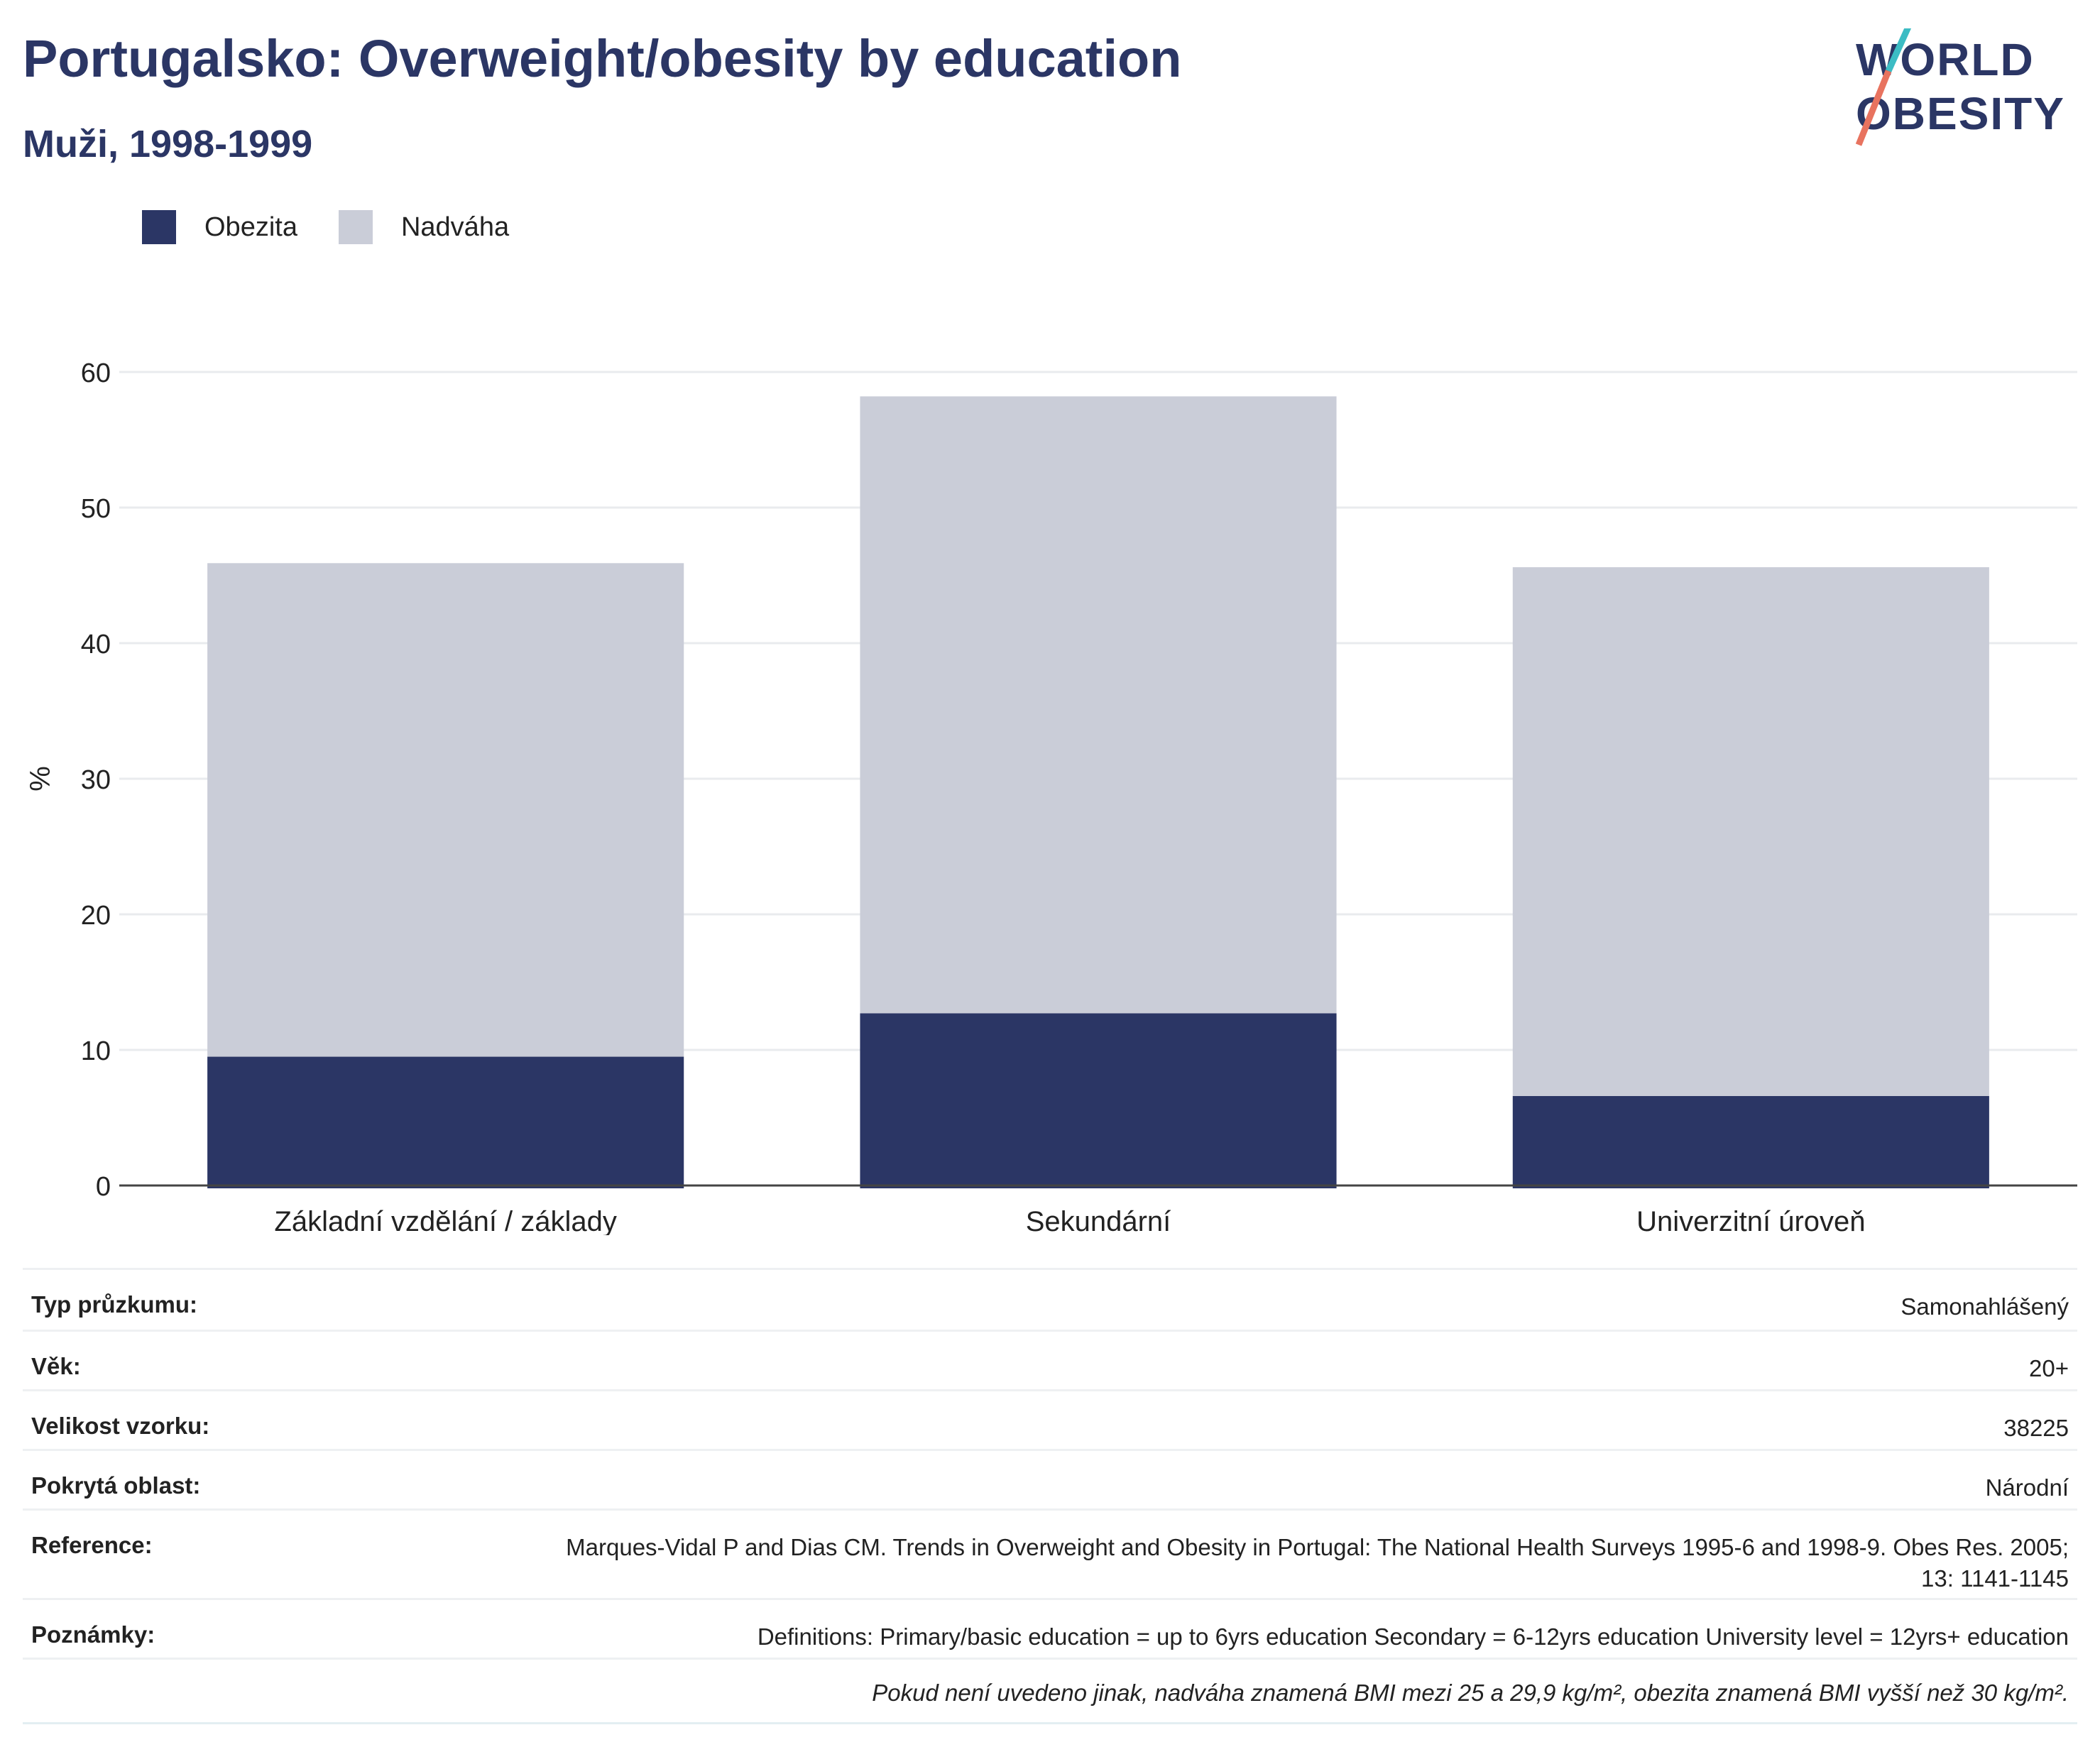 Image resolution: width=2100 pixels, height=1747 pixels. Describe the element at coordinates (1050, 1299) in the screenshot. I see `info-row-survey-type: Typ průzkumu: Samonahlášený` at that location.